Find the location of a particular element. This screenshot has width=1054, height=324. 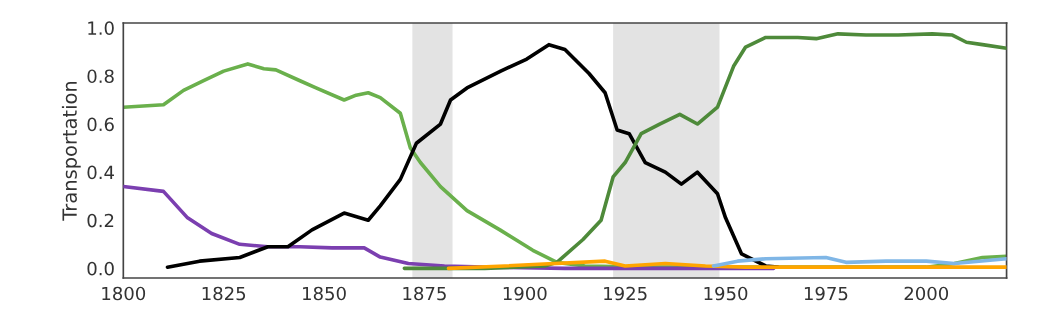

x-tick-label: 1850 is located at coordinates (324, 293).